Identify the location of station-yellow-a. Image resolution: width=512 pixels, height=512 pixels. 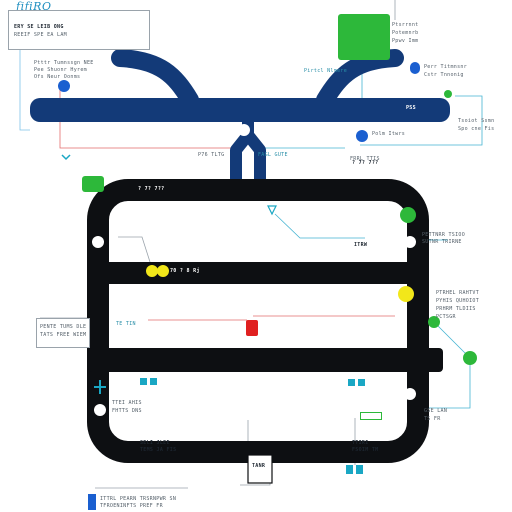
(152, 271).